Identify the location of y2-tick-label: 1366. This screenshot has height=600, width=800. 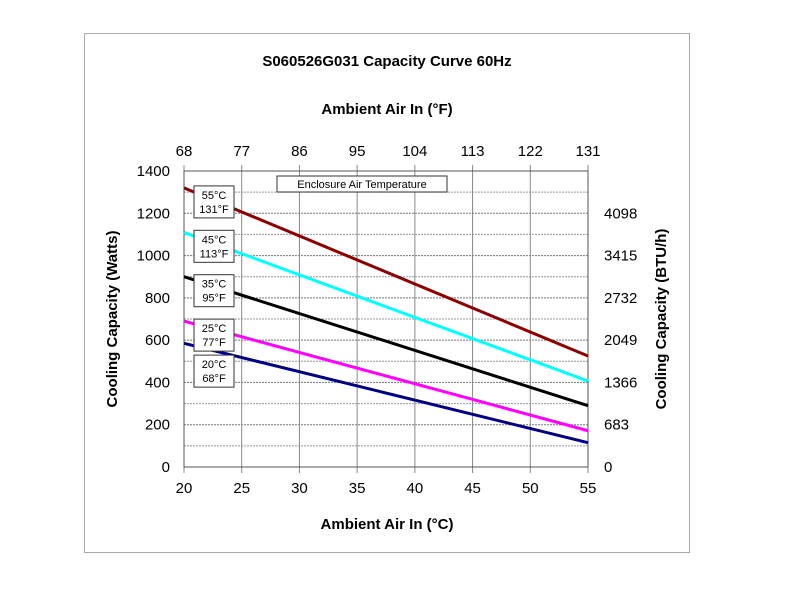
(620, 382).